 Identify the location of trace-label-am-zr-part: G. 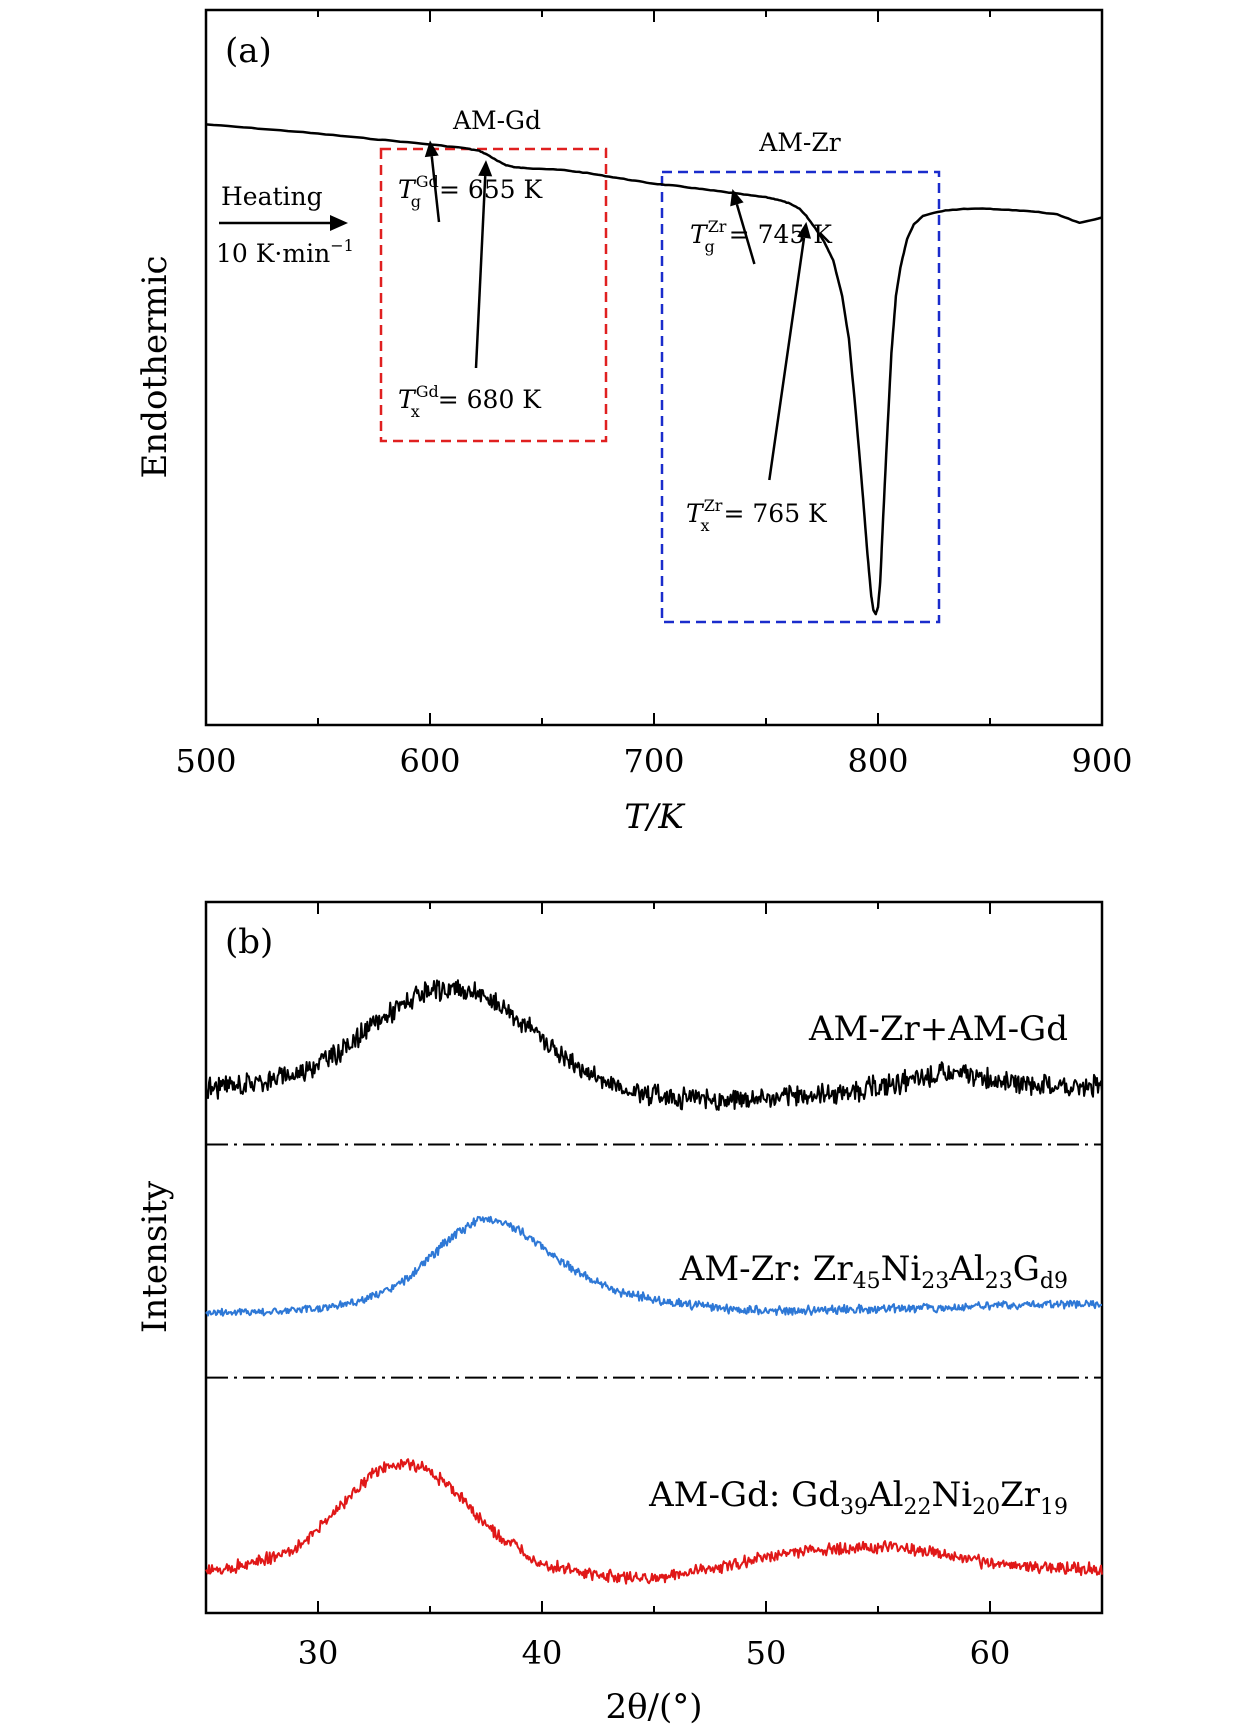
(1026, 1269).